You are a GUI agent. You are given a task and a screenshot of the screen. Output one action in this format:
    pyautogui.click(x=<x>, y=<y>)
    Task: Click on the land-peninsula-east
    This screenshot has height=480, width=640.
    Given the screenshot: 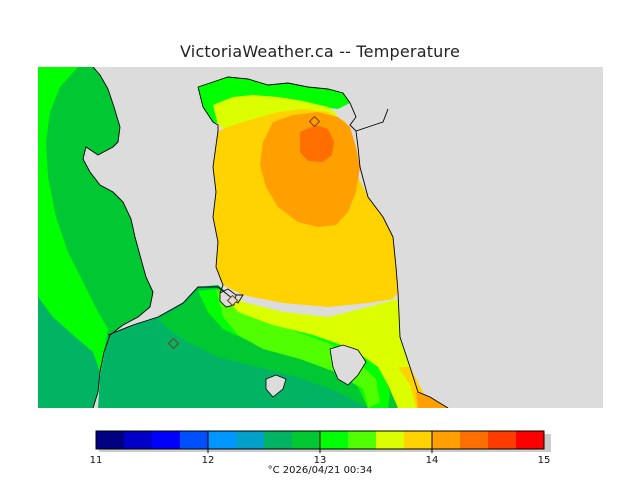 What is the action you would take?
    pyautogui.click(x=369, y=114)
    